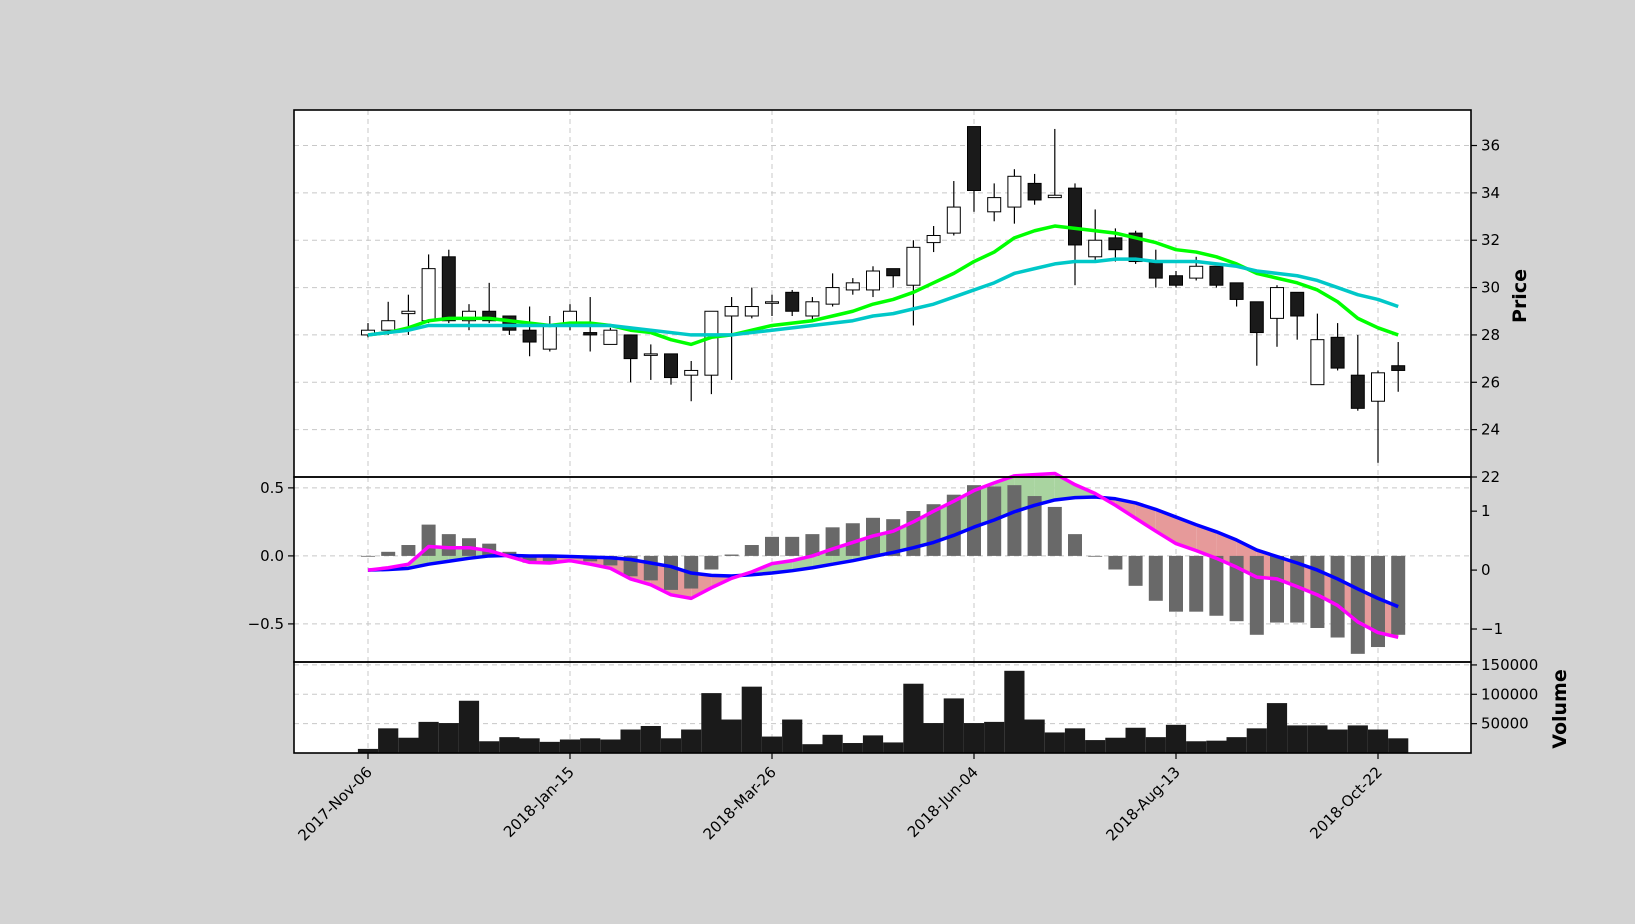 Image resolution: width=1635 pixels, height=924 pixels. I want to click on macd-left-tick-label: −0.5, so click(266, 624).